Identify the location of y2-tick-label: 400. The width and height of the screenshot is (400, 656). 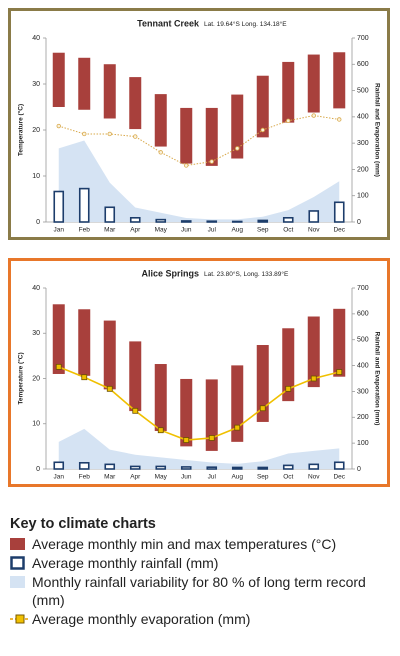
(363, 117).